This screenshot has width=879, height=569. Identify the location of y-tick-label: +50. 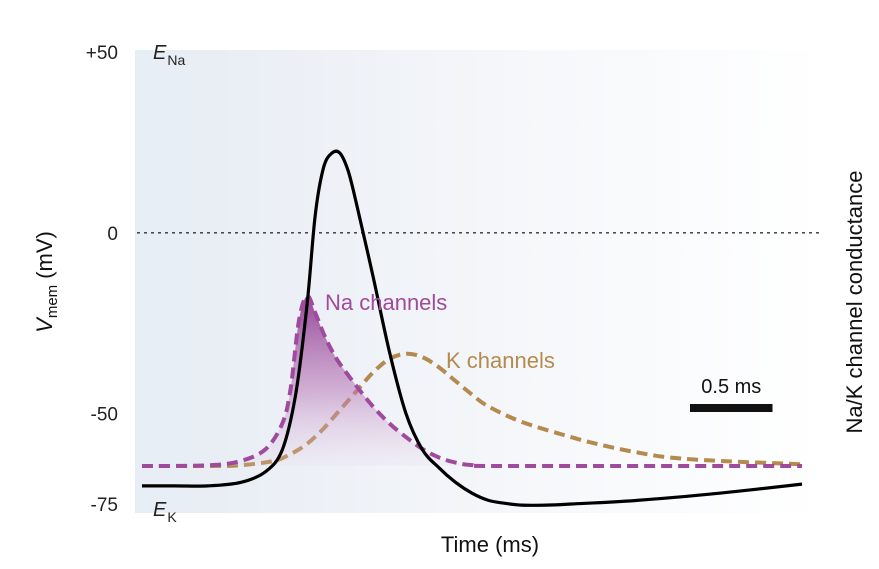
(102, 53).